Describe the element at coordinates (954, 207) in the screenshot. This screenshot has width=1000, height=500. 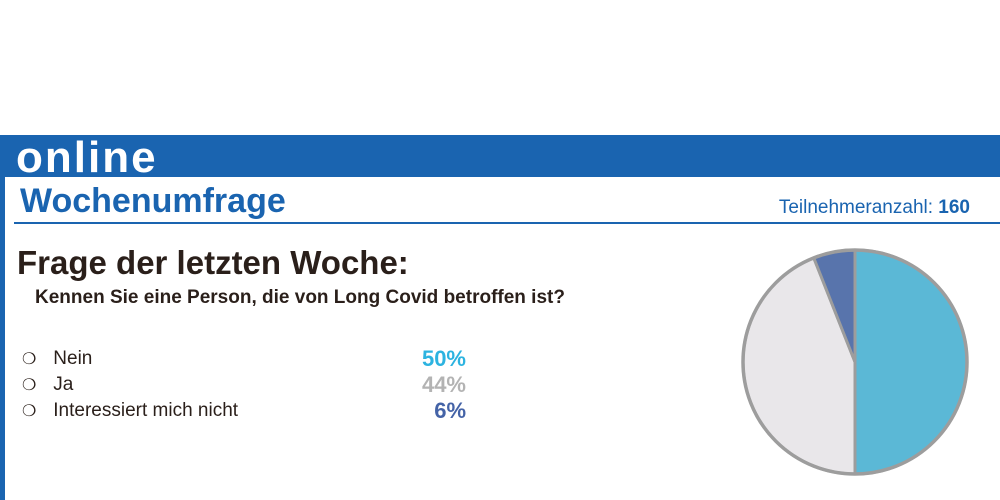
I see `participant-count-value: 160` at that location.